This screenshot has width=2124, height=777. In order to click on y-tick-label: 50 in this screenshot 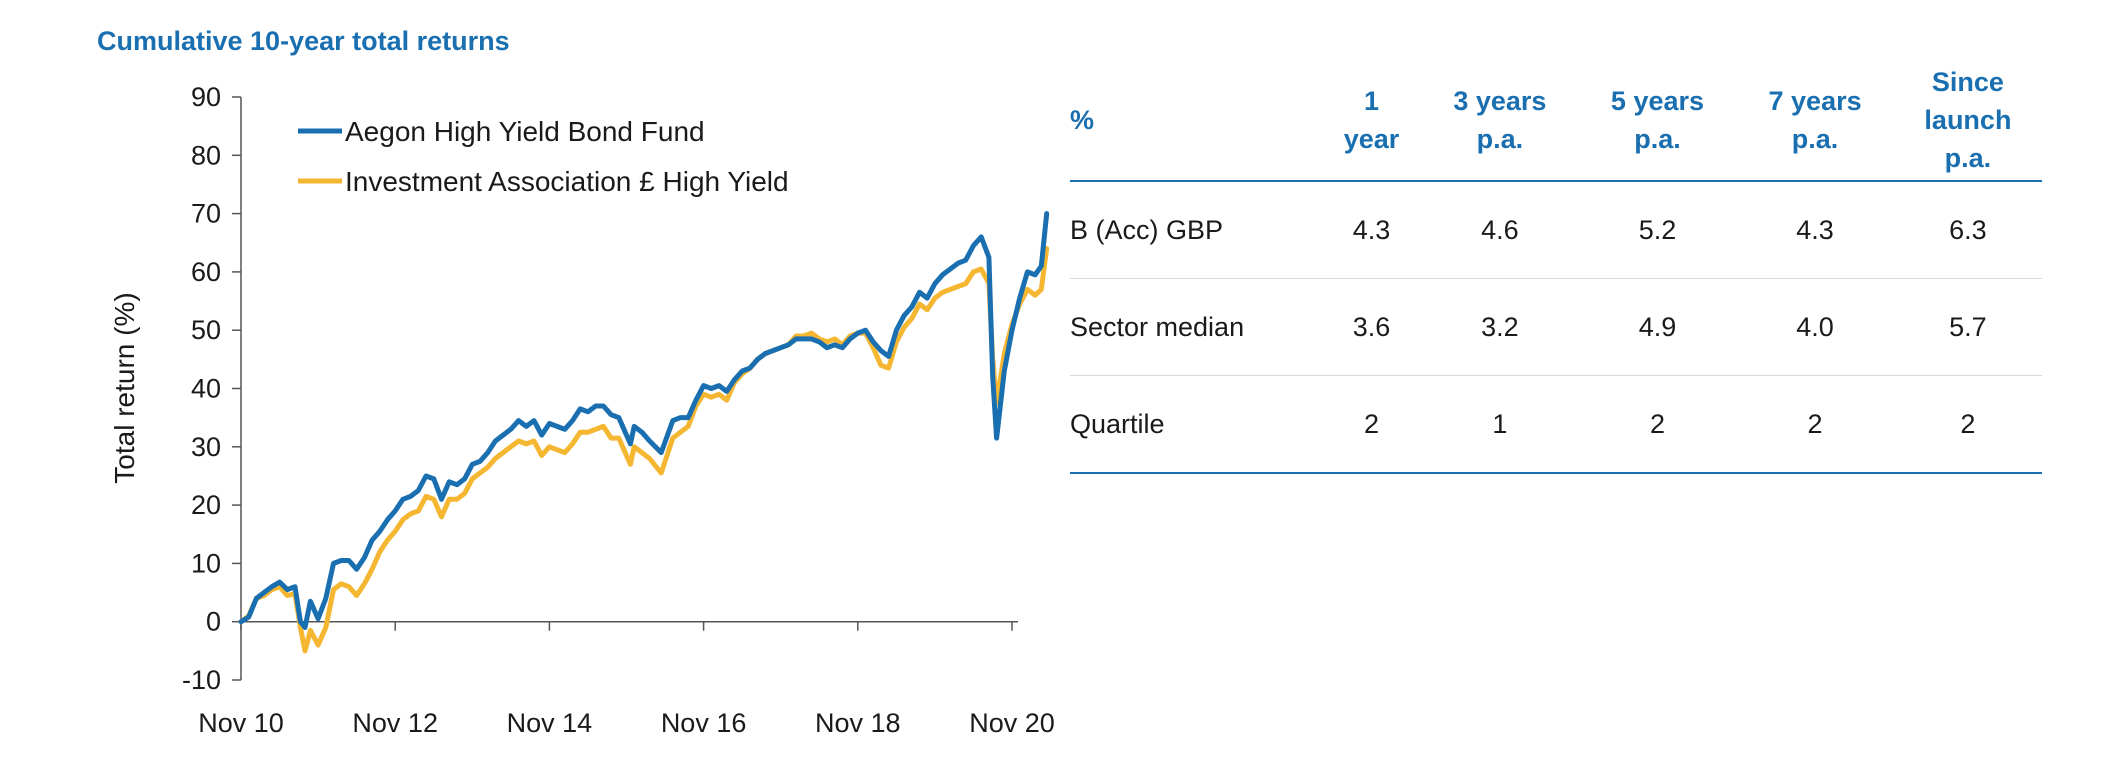, I will do `click(206, 330)`.